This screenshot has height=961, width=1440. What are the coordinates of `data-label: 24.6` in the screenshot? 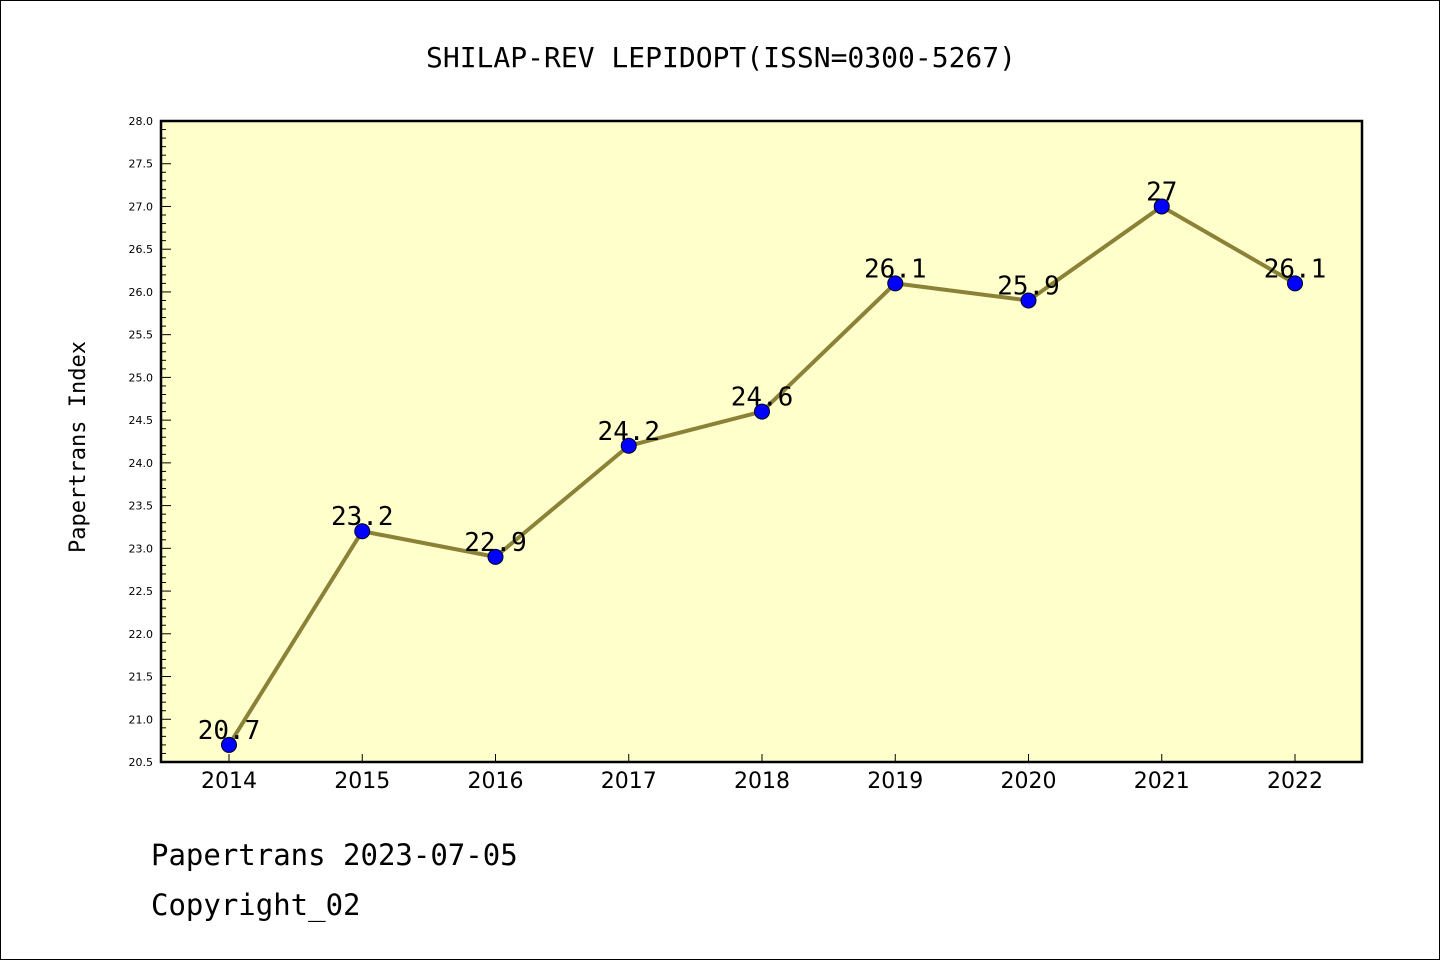 It's located at (762, 398).